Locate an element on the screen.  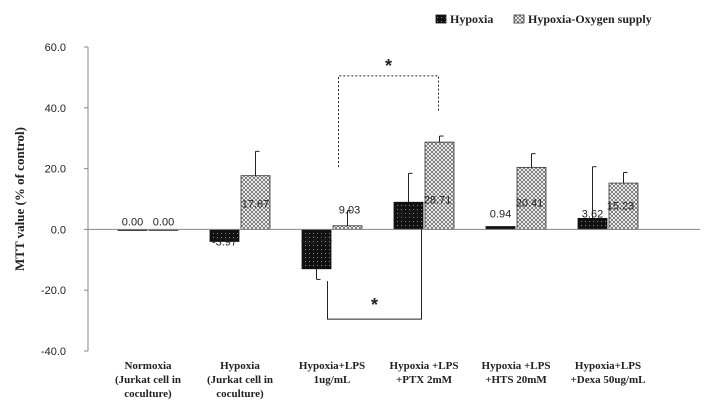
category-label-0: Normoxia is located at coordinates (148, 366).